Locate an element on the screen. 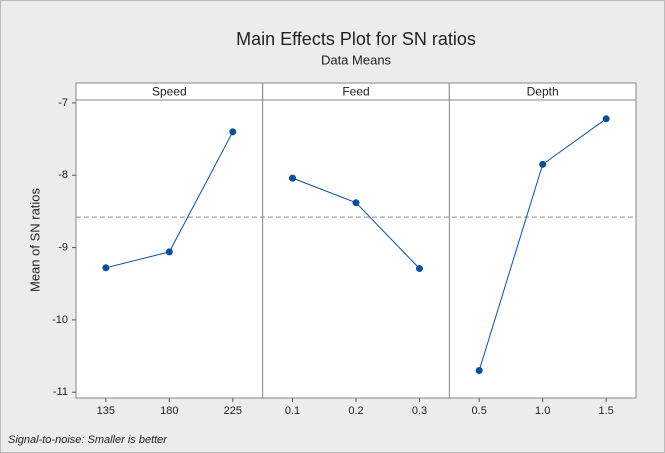 This screenshot has width=665, height=453. chart-title: Main Effects Plot for SN ratios is located at coordinates (356, 39).